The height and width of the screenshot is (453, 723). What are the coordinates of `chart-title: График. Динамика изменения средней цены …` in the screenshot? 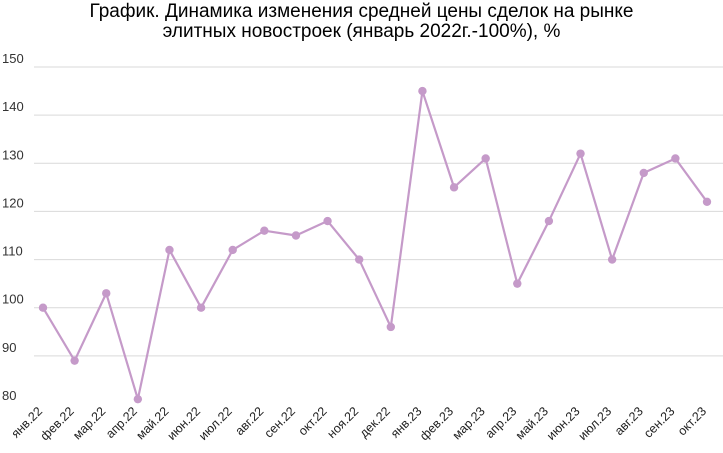 It's located at (361, 22).